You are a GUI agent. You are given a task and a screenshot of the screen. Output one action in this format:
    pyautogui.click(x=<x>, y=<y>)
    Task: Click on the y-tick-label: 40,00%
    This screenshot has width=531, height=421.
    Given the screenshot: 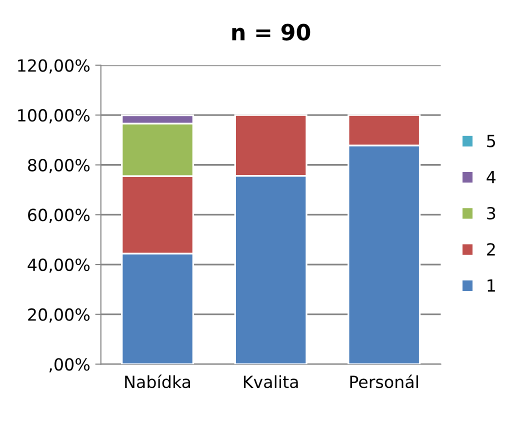 What is the action you would take?
    pyautogui.click(x=59, y=265)
    